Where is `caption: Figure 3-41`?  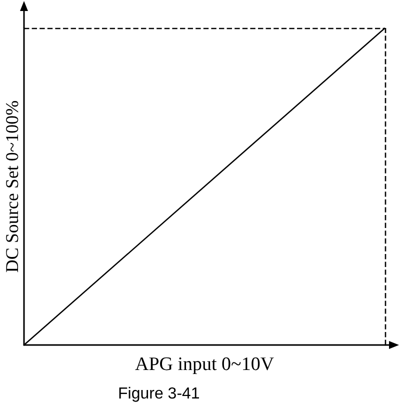
caption: Figure 3-41 is located at coordinates (159, 394).